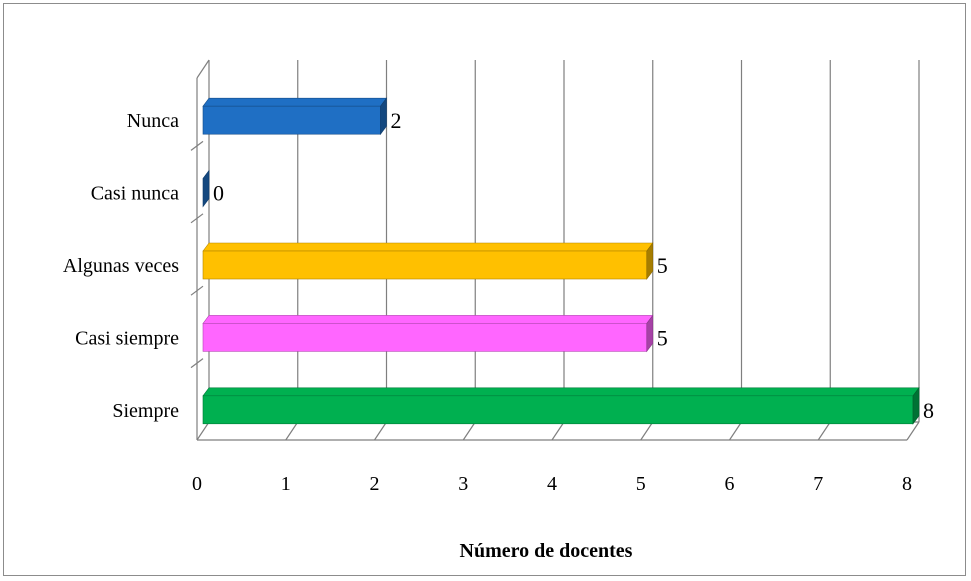  What do you see at coordinates (641, 484) in the screenshot?
I see `x-tick-label-5: 5` at bounding box center [641, 484].